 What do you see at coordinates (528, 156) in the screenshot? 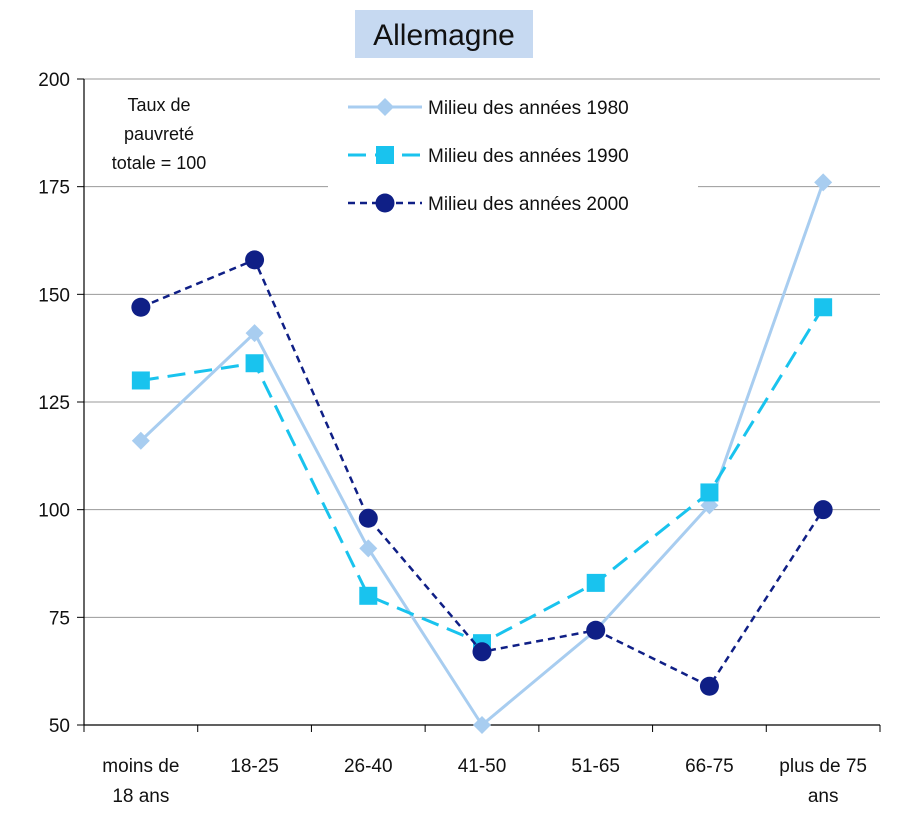
I see `legend-label: Milieu des années 1990` at bounding box center [528, 156].